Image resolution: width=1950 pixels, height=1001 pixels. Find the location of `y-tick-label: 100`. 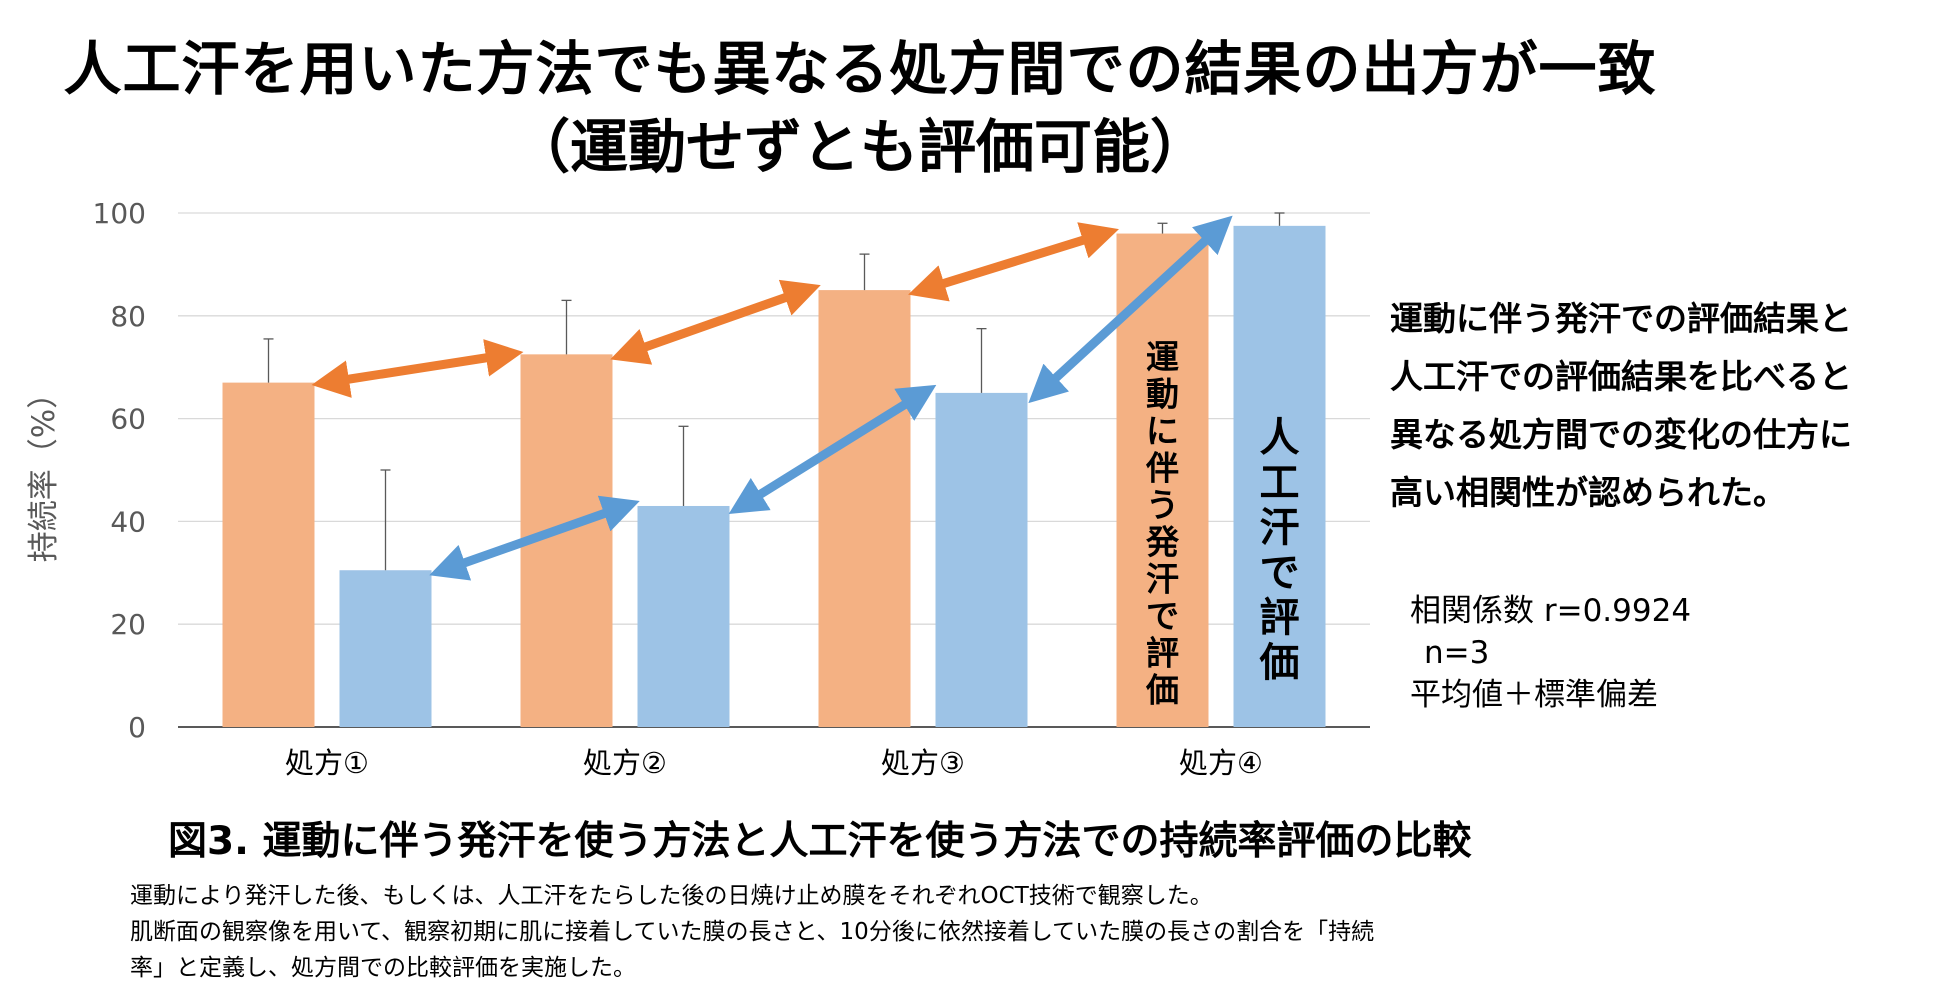

y-tick-label: 100 is located at coordinates (119, 213).